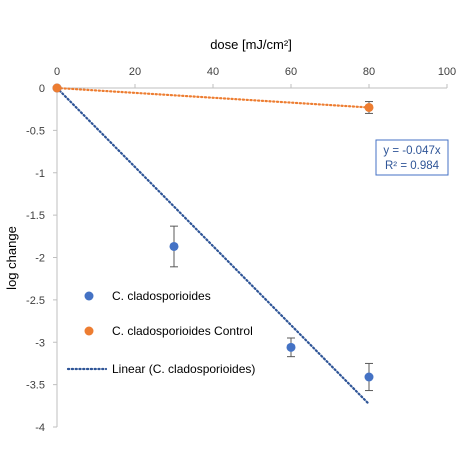 The image size is (473, 473). I want to click on y-tick-label: -2, so click(40, 259).